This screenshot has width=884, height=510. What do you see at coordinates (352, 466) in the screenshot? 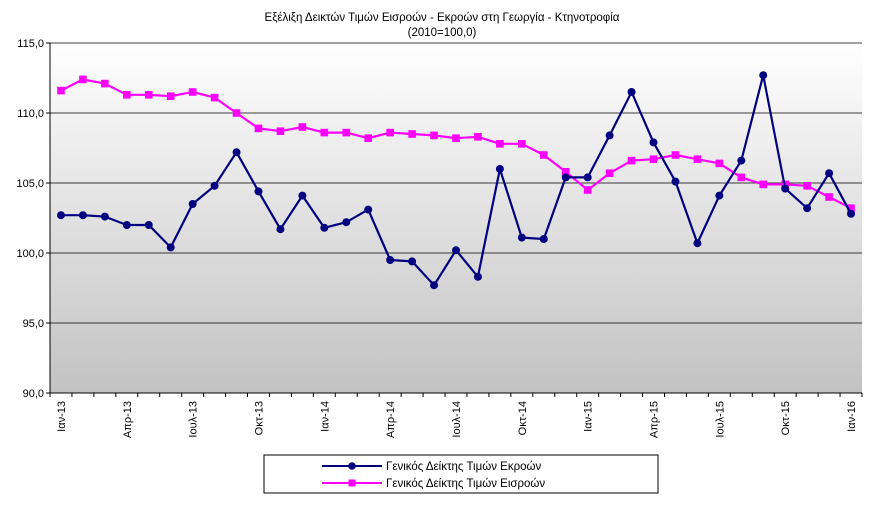
I see `legend-marker-output` at bounding box center [352, 466].